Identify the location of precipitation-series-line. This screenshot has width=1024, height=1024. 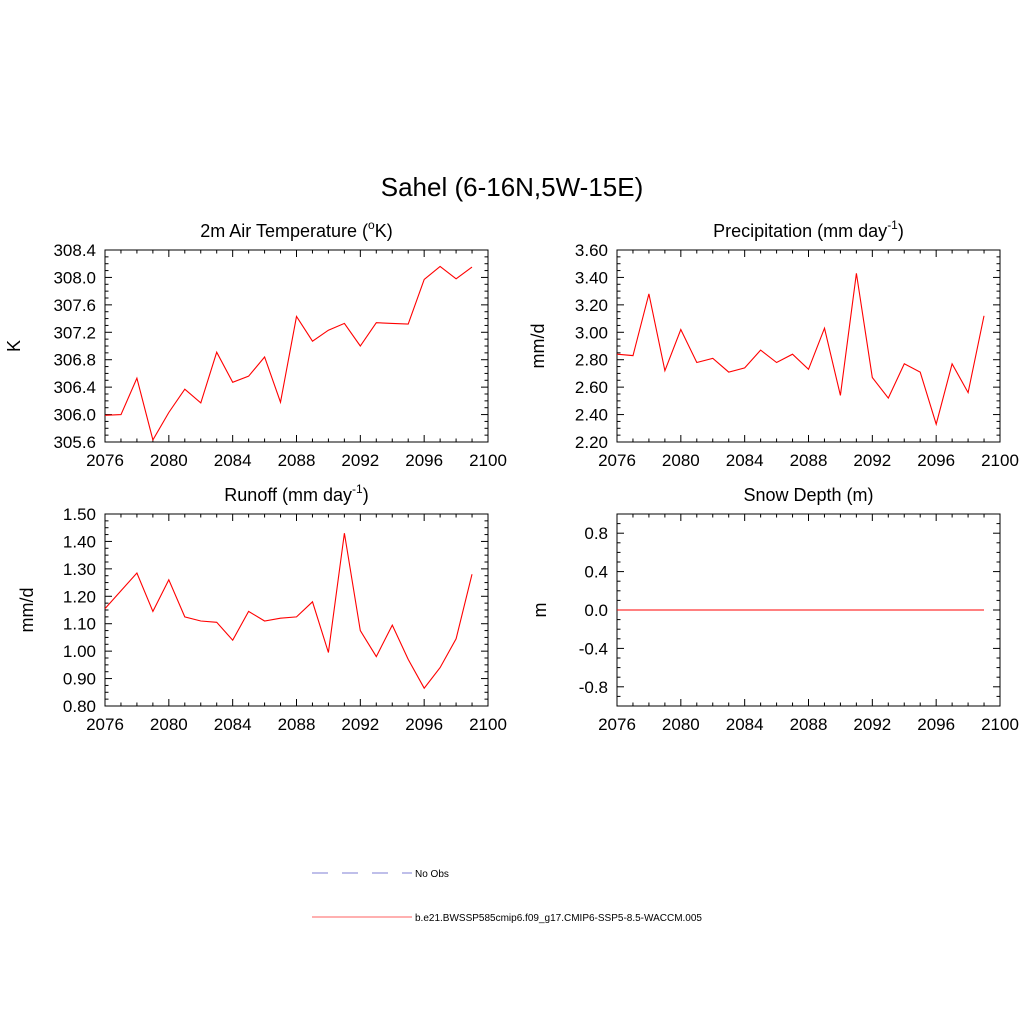
(800, 350).